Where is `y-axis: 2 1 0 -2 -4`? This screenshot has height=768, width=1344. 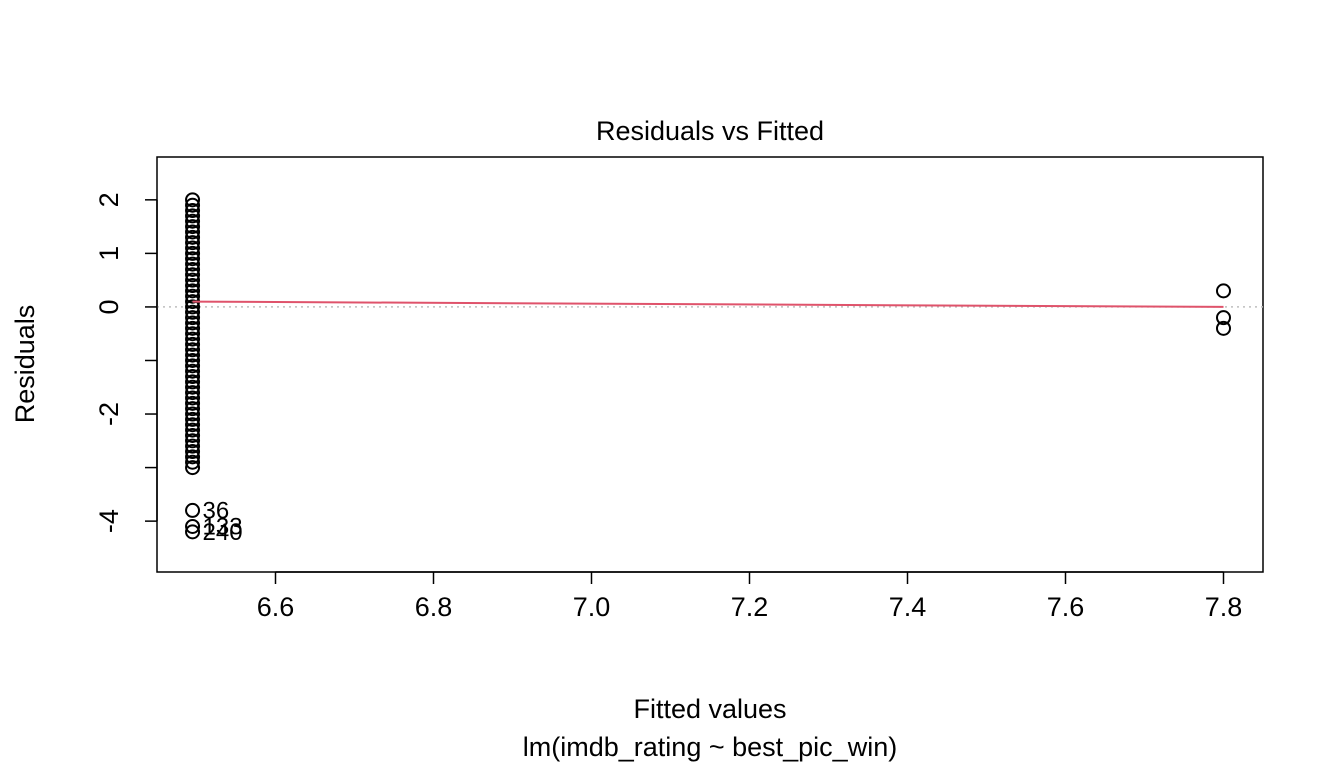
y-axis: 2 1 0 -2 -4 is located at coordinates (126, 362).